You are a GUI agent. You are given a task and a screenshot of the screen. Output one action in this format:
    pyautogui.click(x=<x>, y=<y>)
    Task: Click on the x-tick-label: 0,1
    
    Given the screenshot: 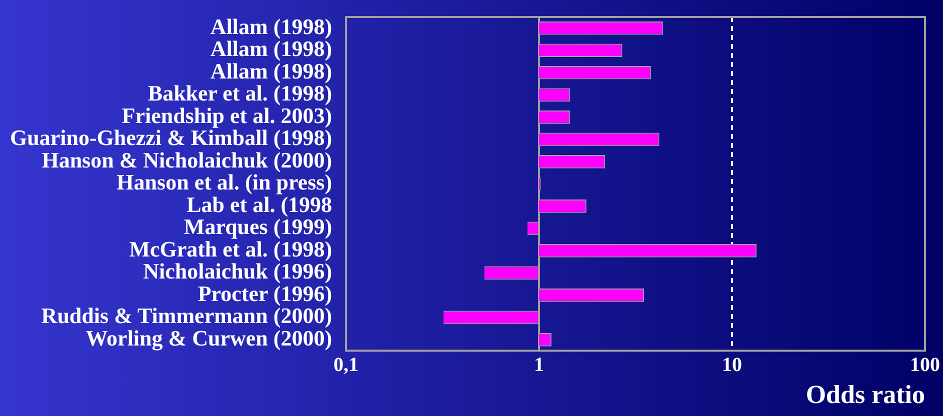 What is the action you would take?
    pyautogui.click(x=346, y=365)
    